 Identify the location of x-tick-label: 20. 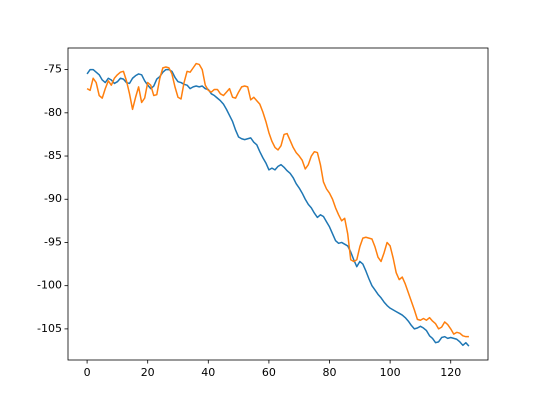
(148, 372).